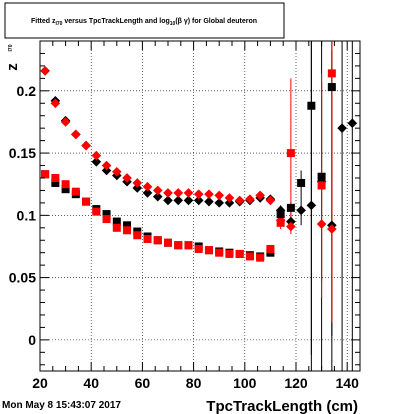 The image size is (400, 414). I want to click on y-tick-label: 0.1, so click(27, 215).